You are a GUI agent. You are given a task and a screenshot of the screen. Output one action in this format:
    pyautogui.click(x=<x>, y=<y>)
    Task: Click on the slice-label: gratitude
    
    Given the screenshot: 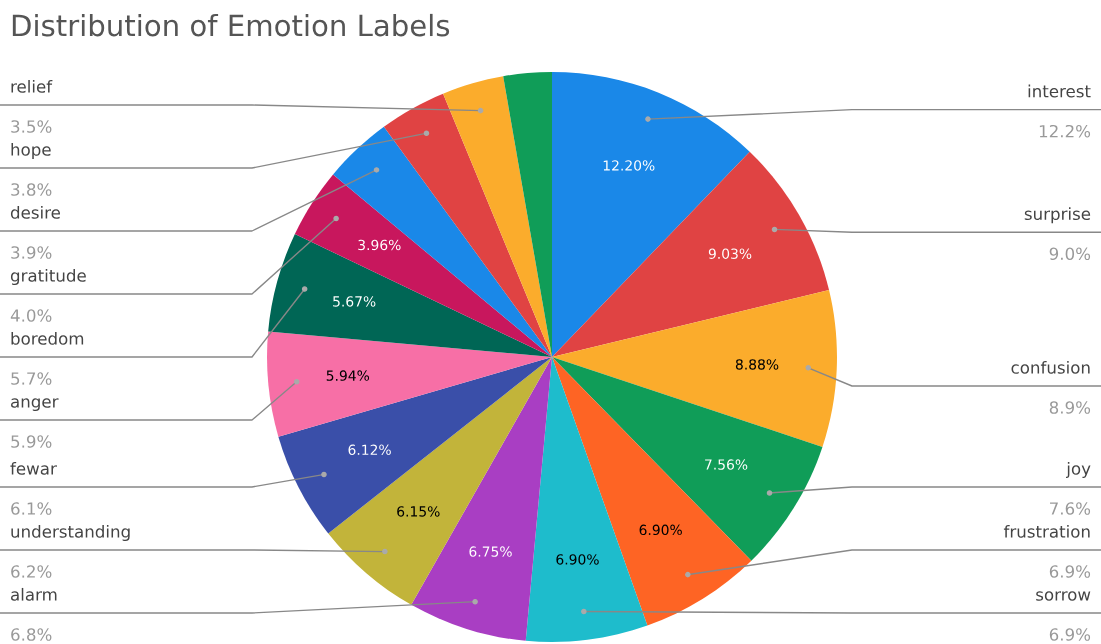 What is the action you would take?
    pyautogui.click(x=48, y=277)
    